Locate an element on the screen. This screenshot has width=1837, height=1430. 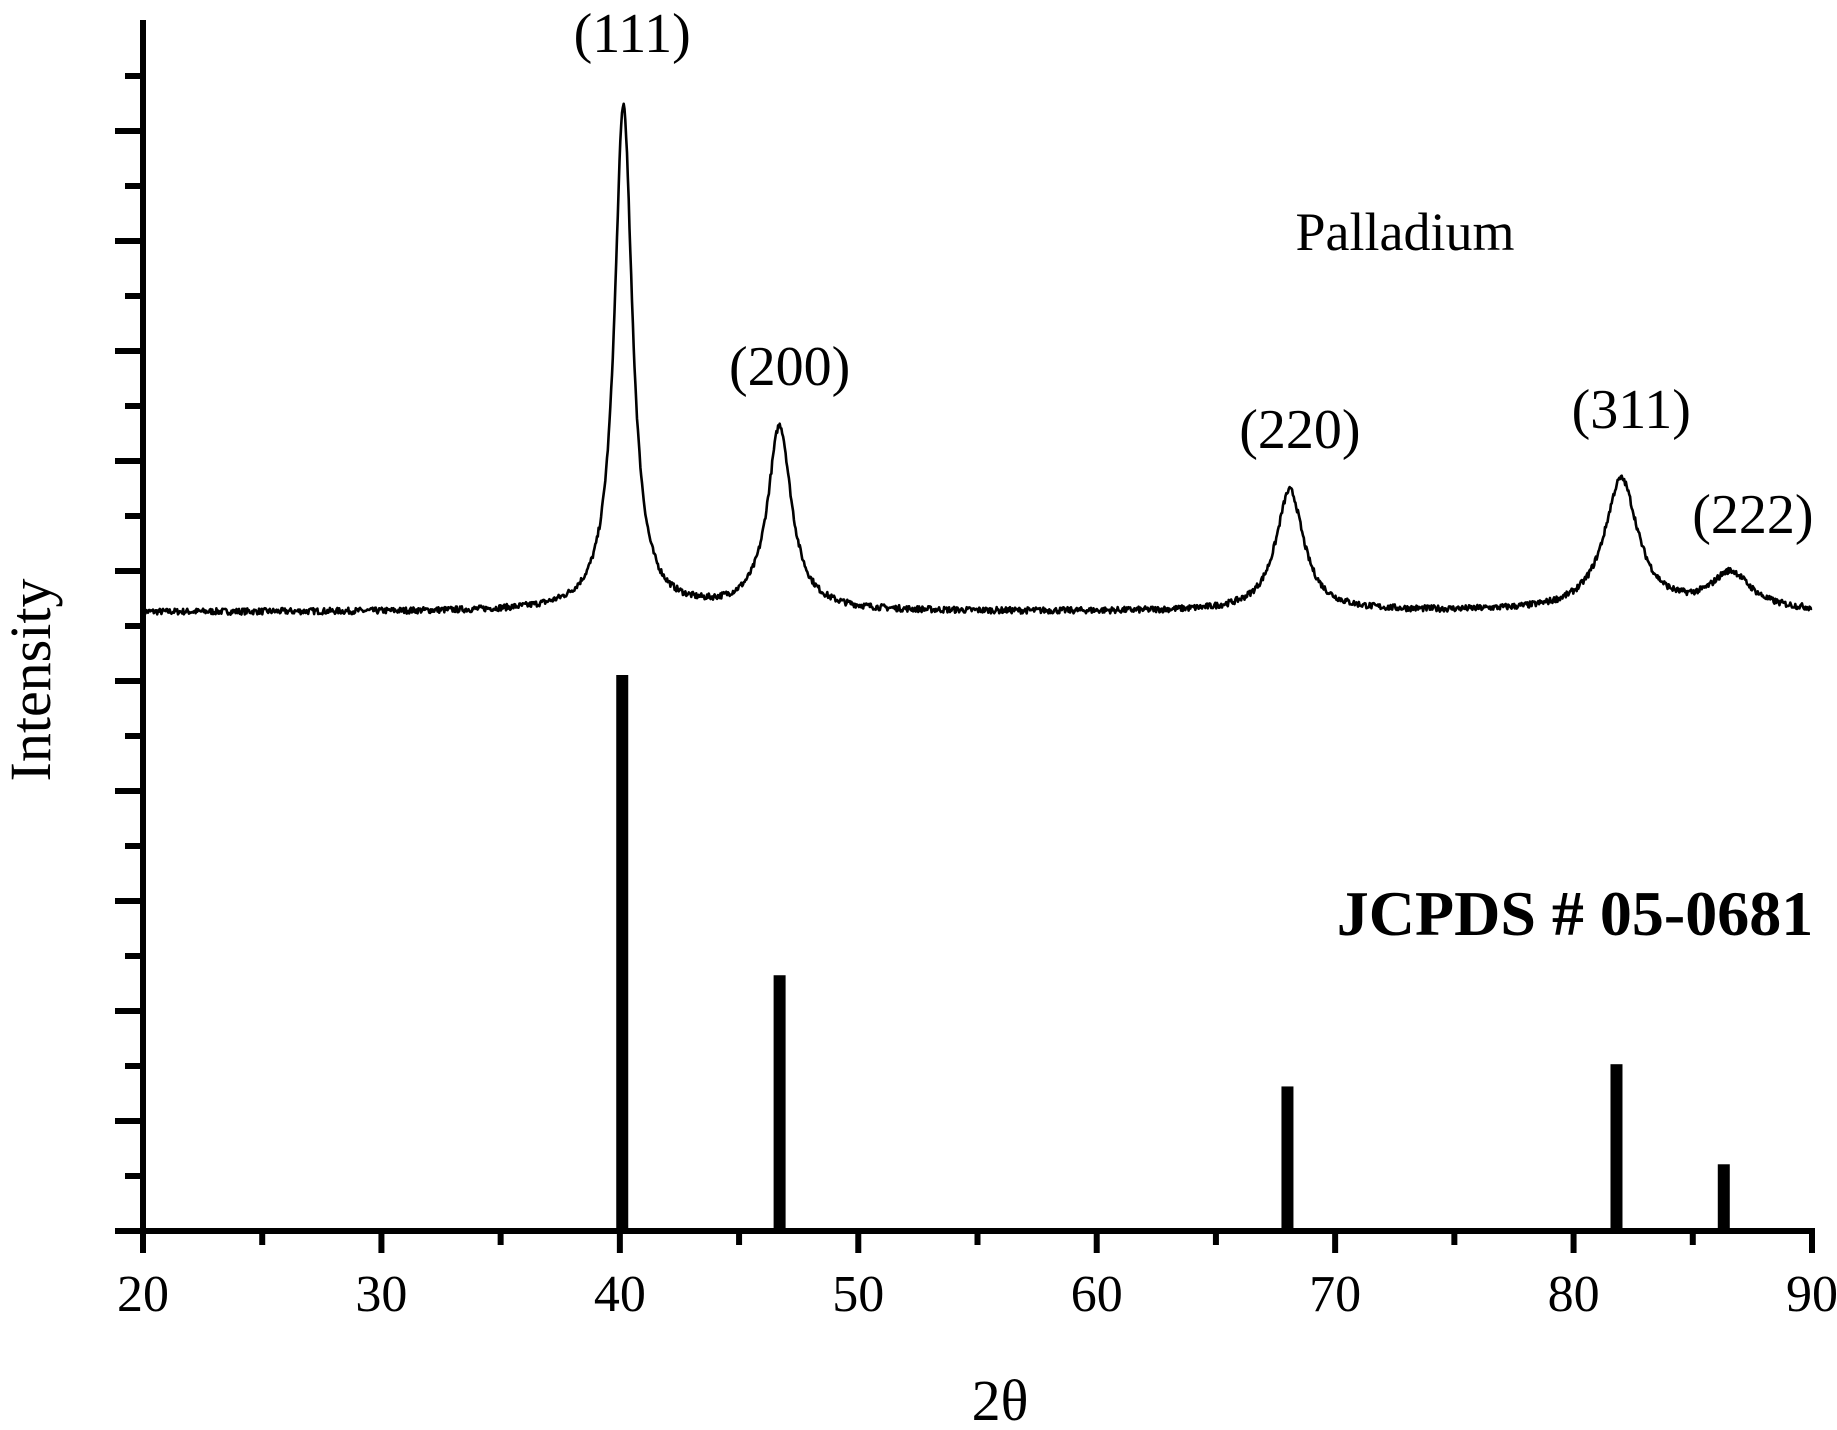
peak-label: (220) is located at coordinates (1299, 430).